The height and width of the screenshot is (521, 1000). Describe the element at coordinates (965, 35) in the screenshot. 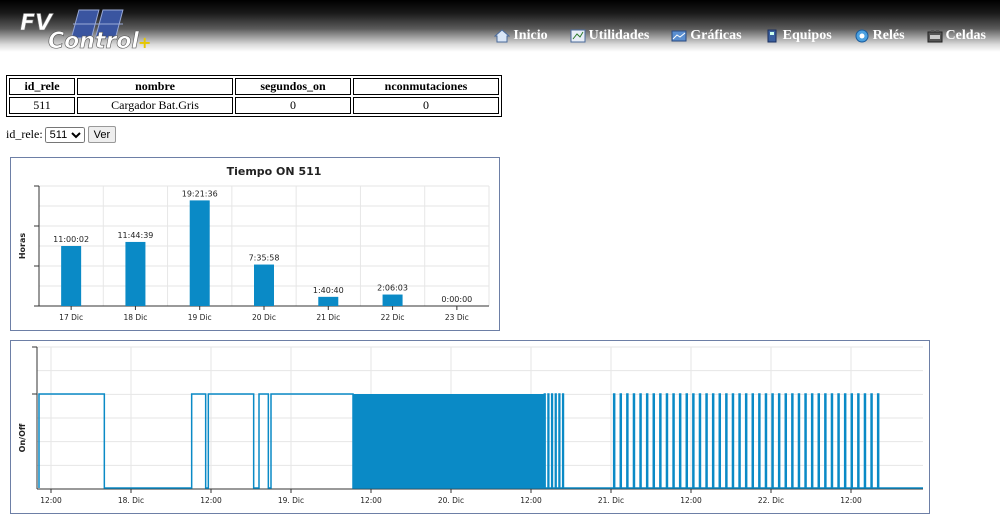

I see `nav-celdas-label: Celdas` at that location.